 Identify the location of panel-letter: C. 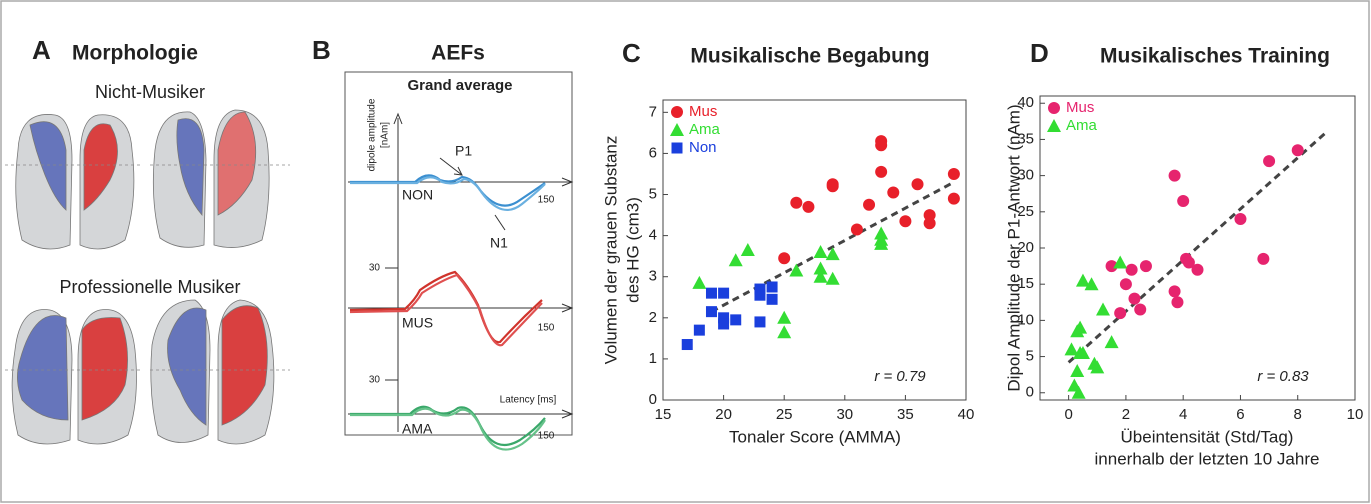
(631, 53).